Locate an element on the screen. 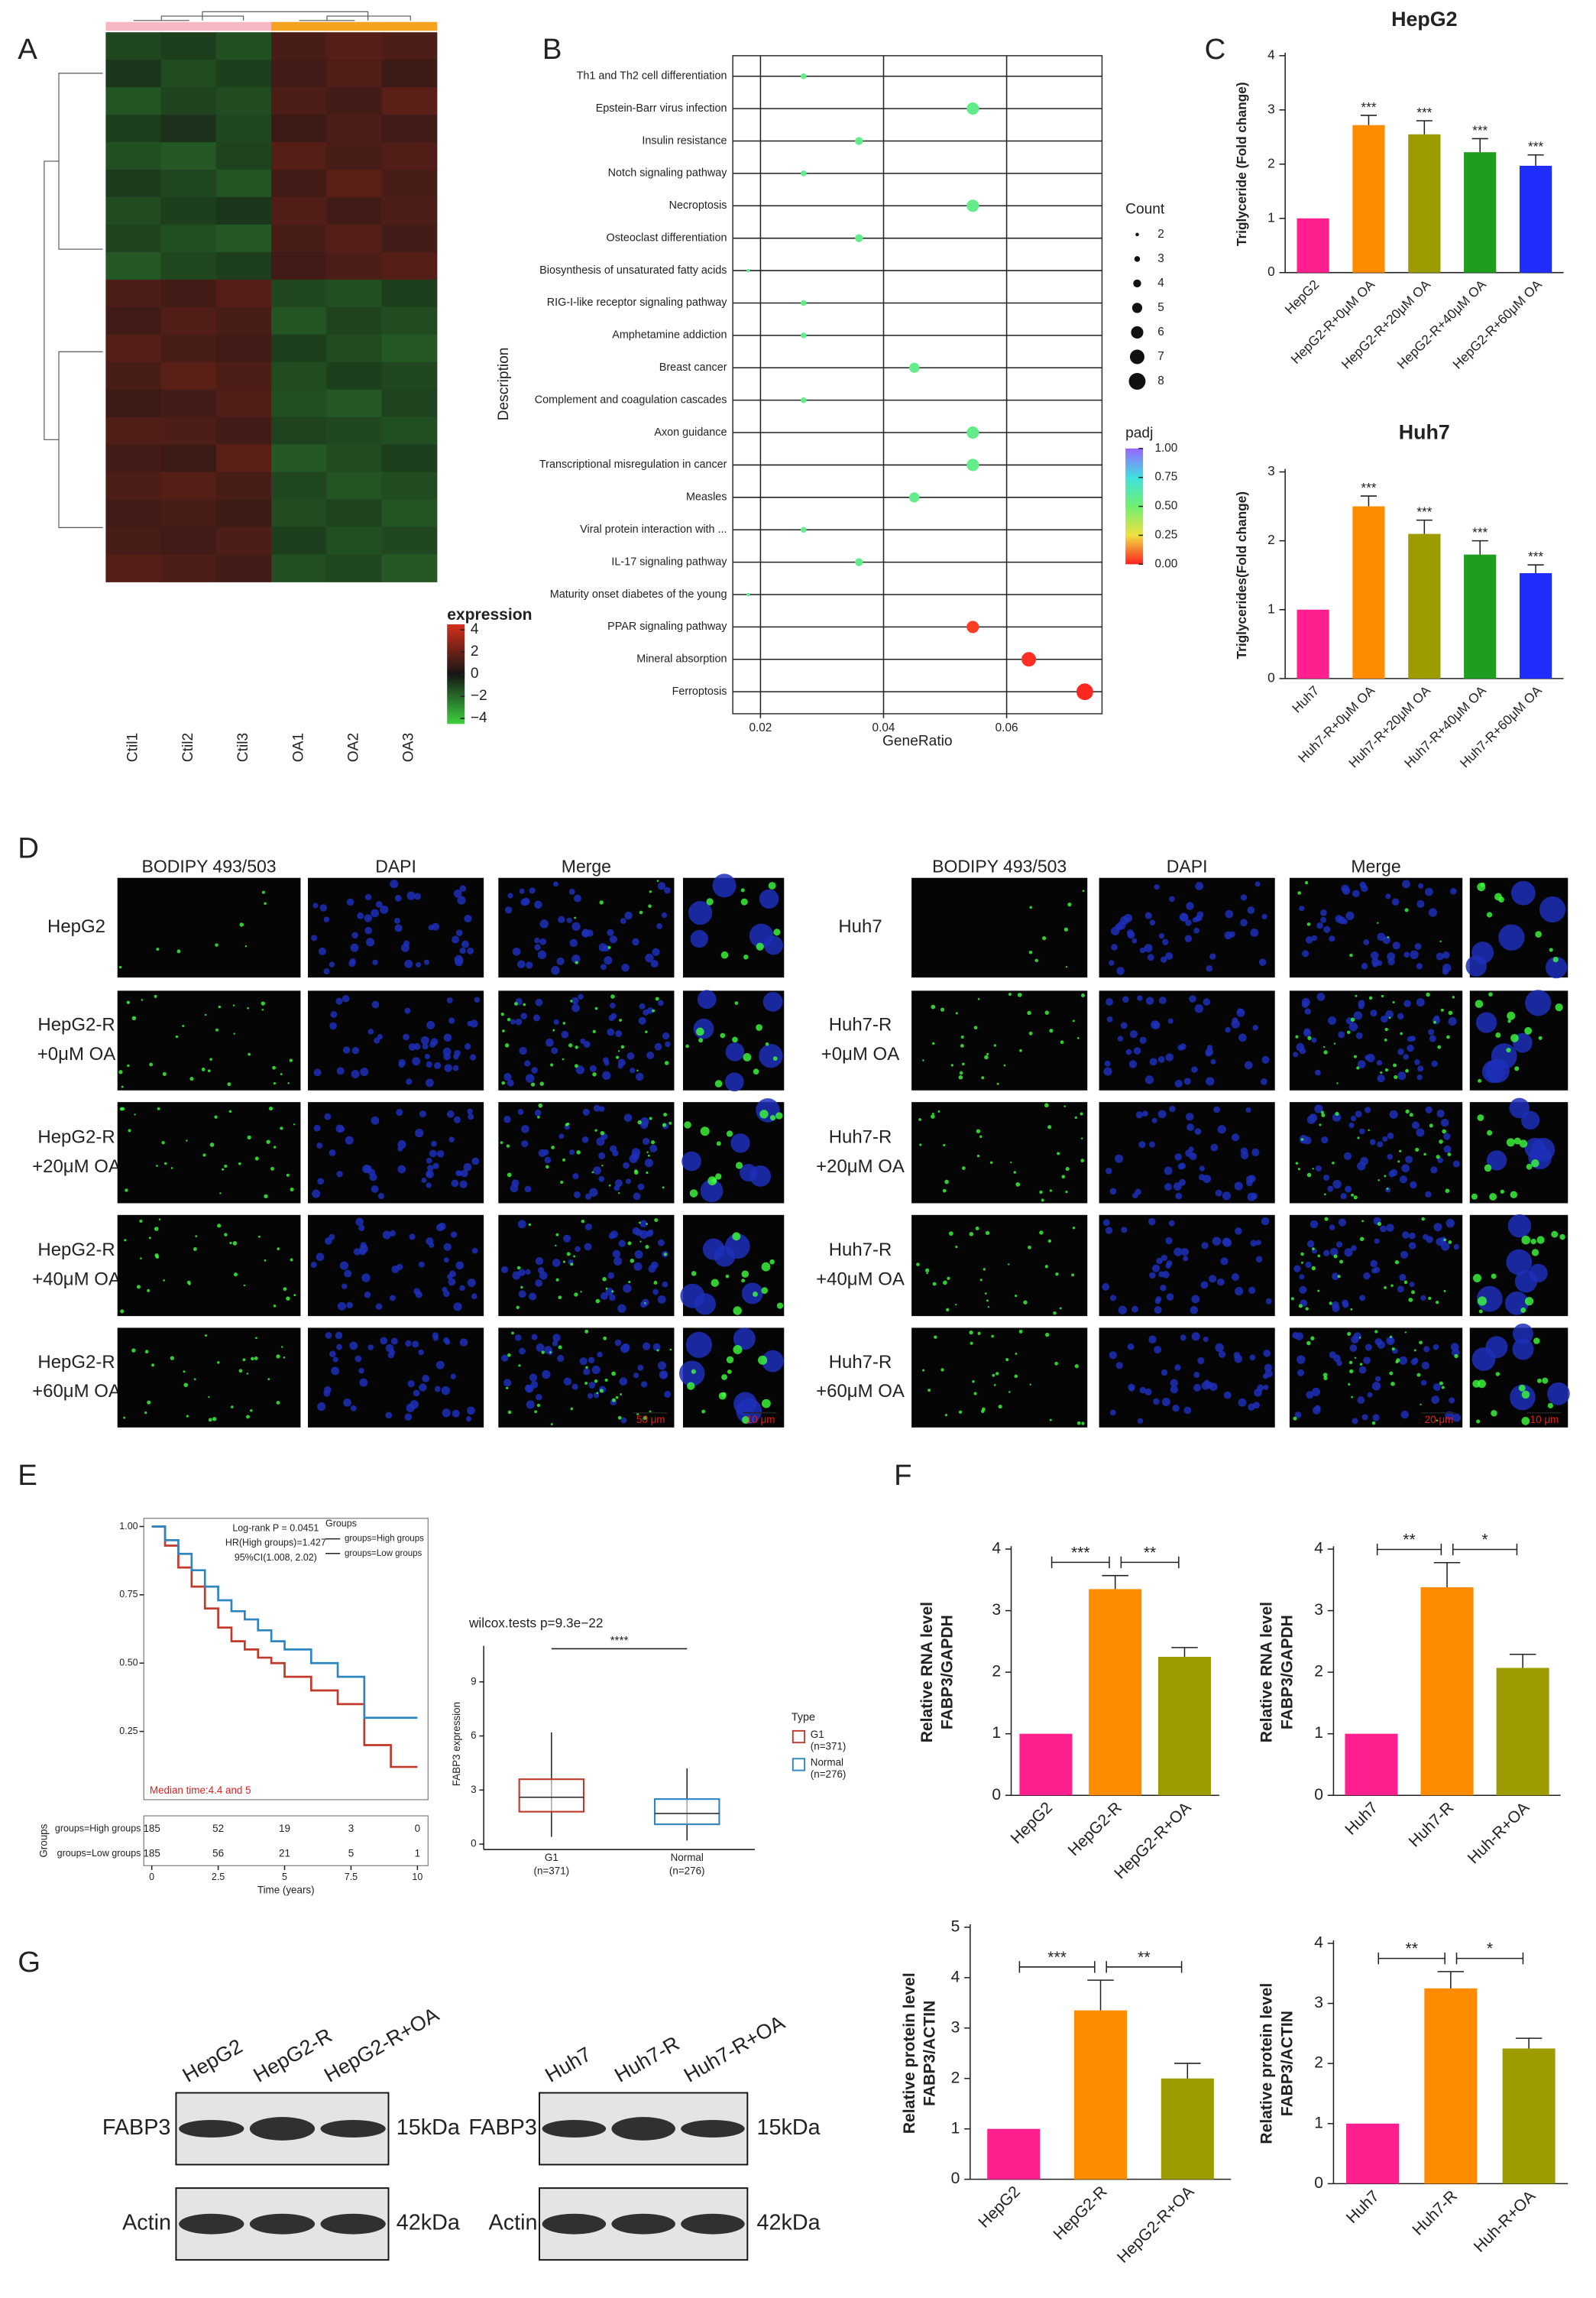  column-header: Merge is located at coordinates (1375, 866).